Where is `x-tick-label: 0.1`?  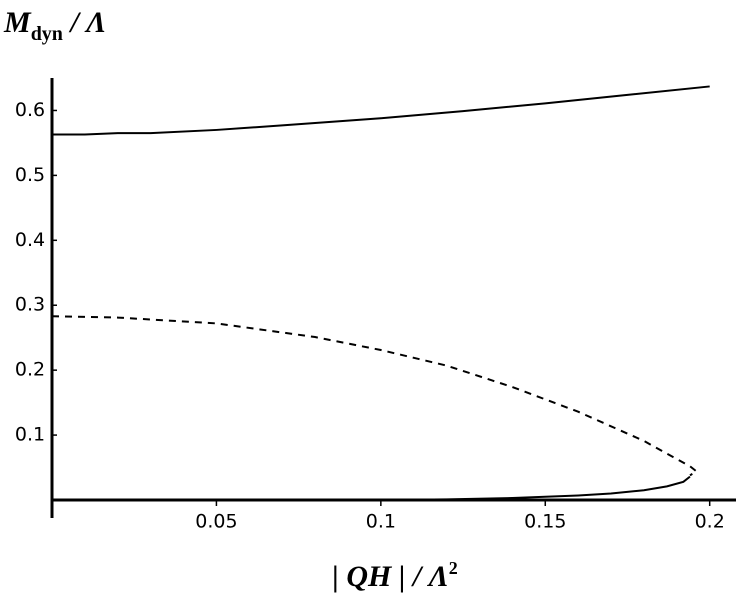 x-tick-label: 0.1 is located at coordinates (381, 522).